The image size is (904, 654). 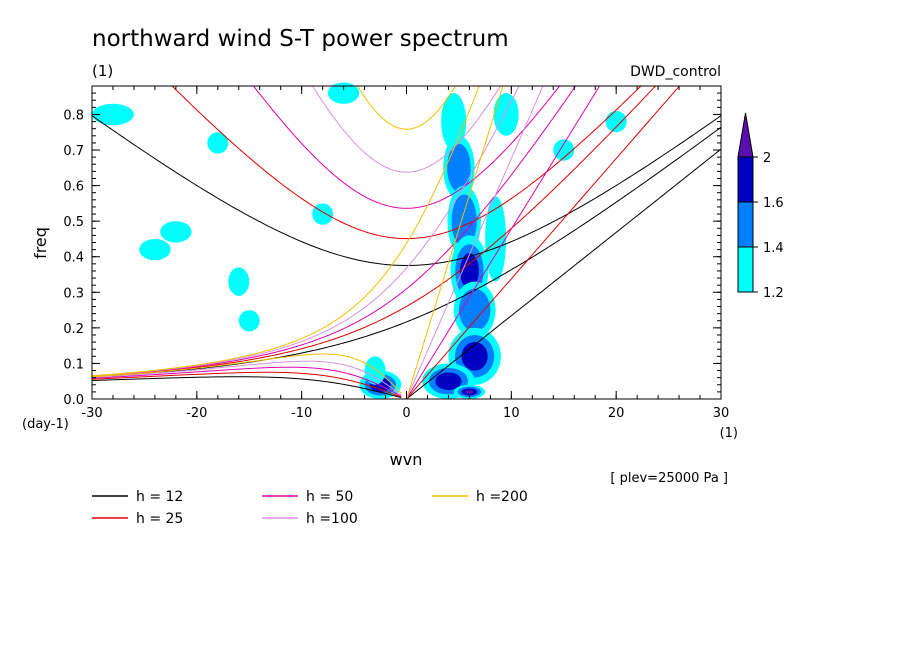 What do you see at coordinates (159, 519) in the screenshot?
I see `legend-label: h = 25` at bounding box center [159, 519].